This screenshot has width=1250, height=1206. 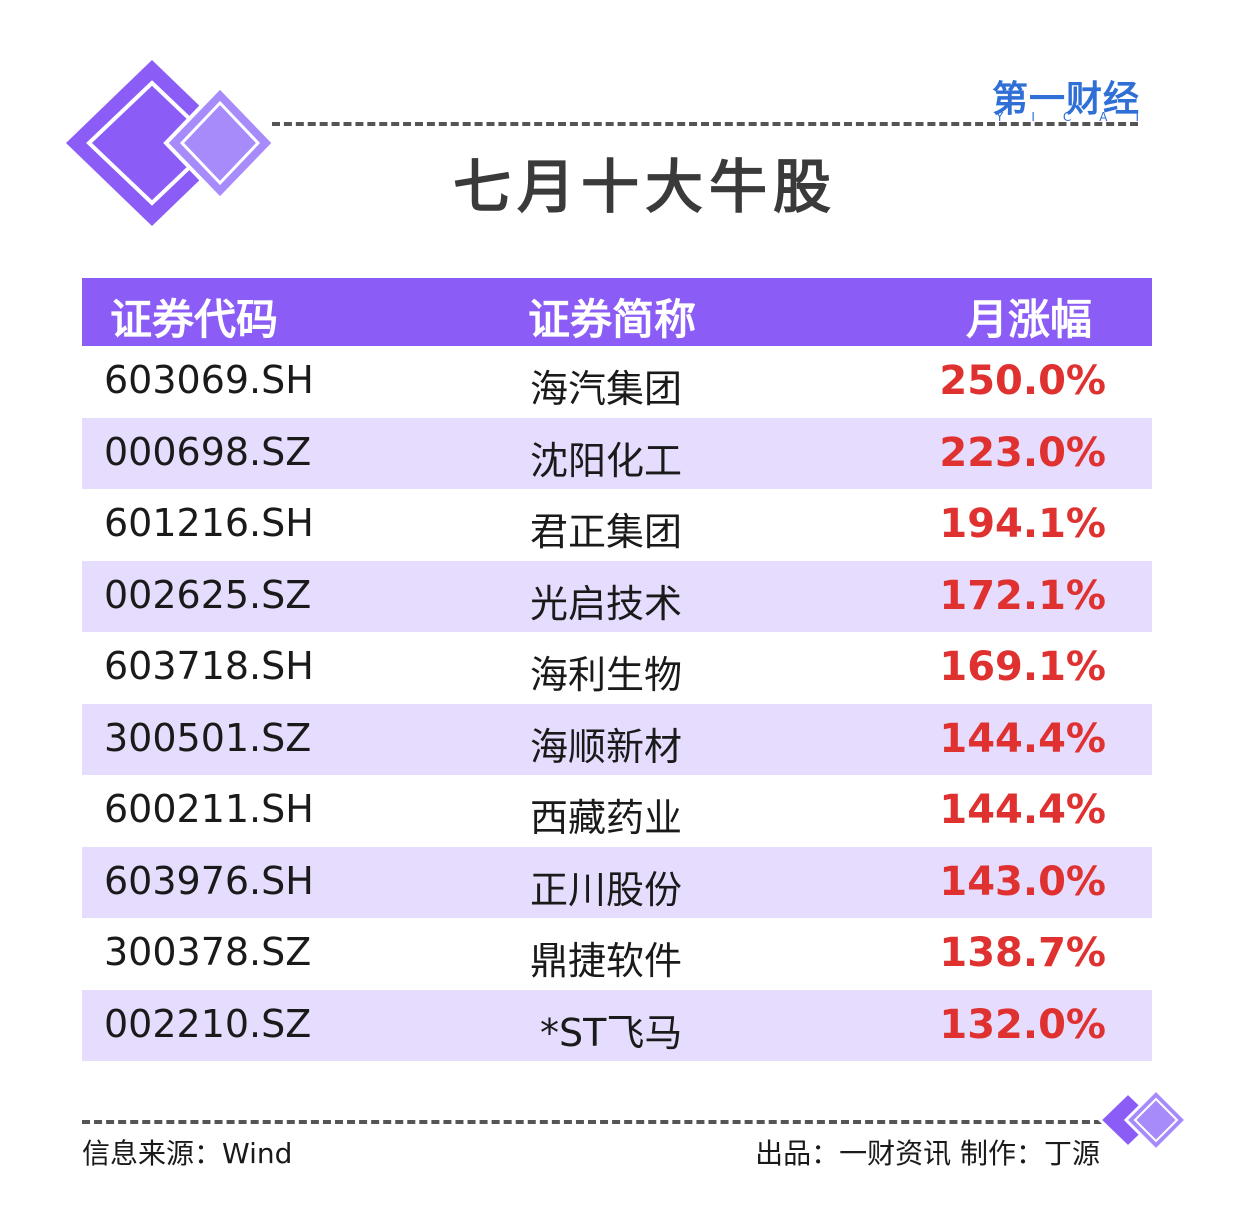 I want to click on table-row: 002625.SZ 光启技术 172.1%, so click(x=617, y=596).